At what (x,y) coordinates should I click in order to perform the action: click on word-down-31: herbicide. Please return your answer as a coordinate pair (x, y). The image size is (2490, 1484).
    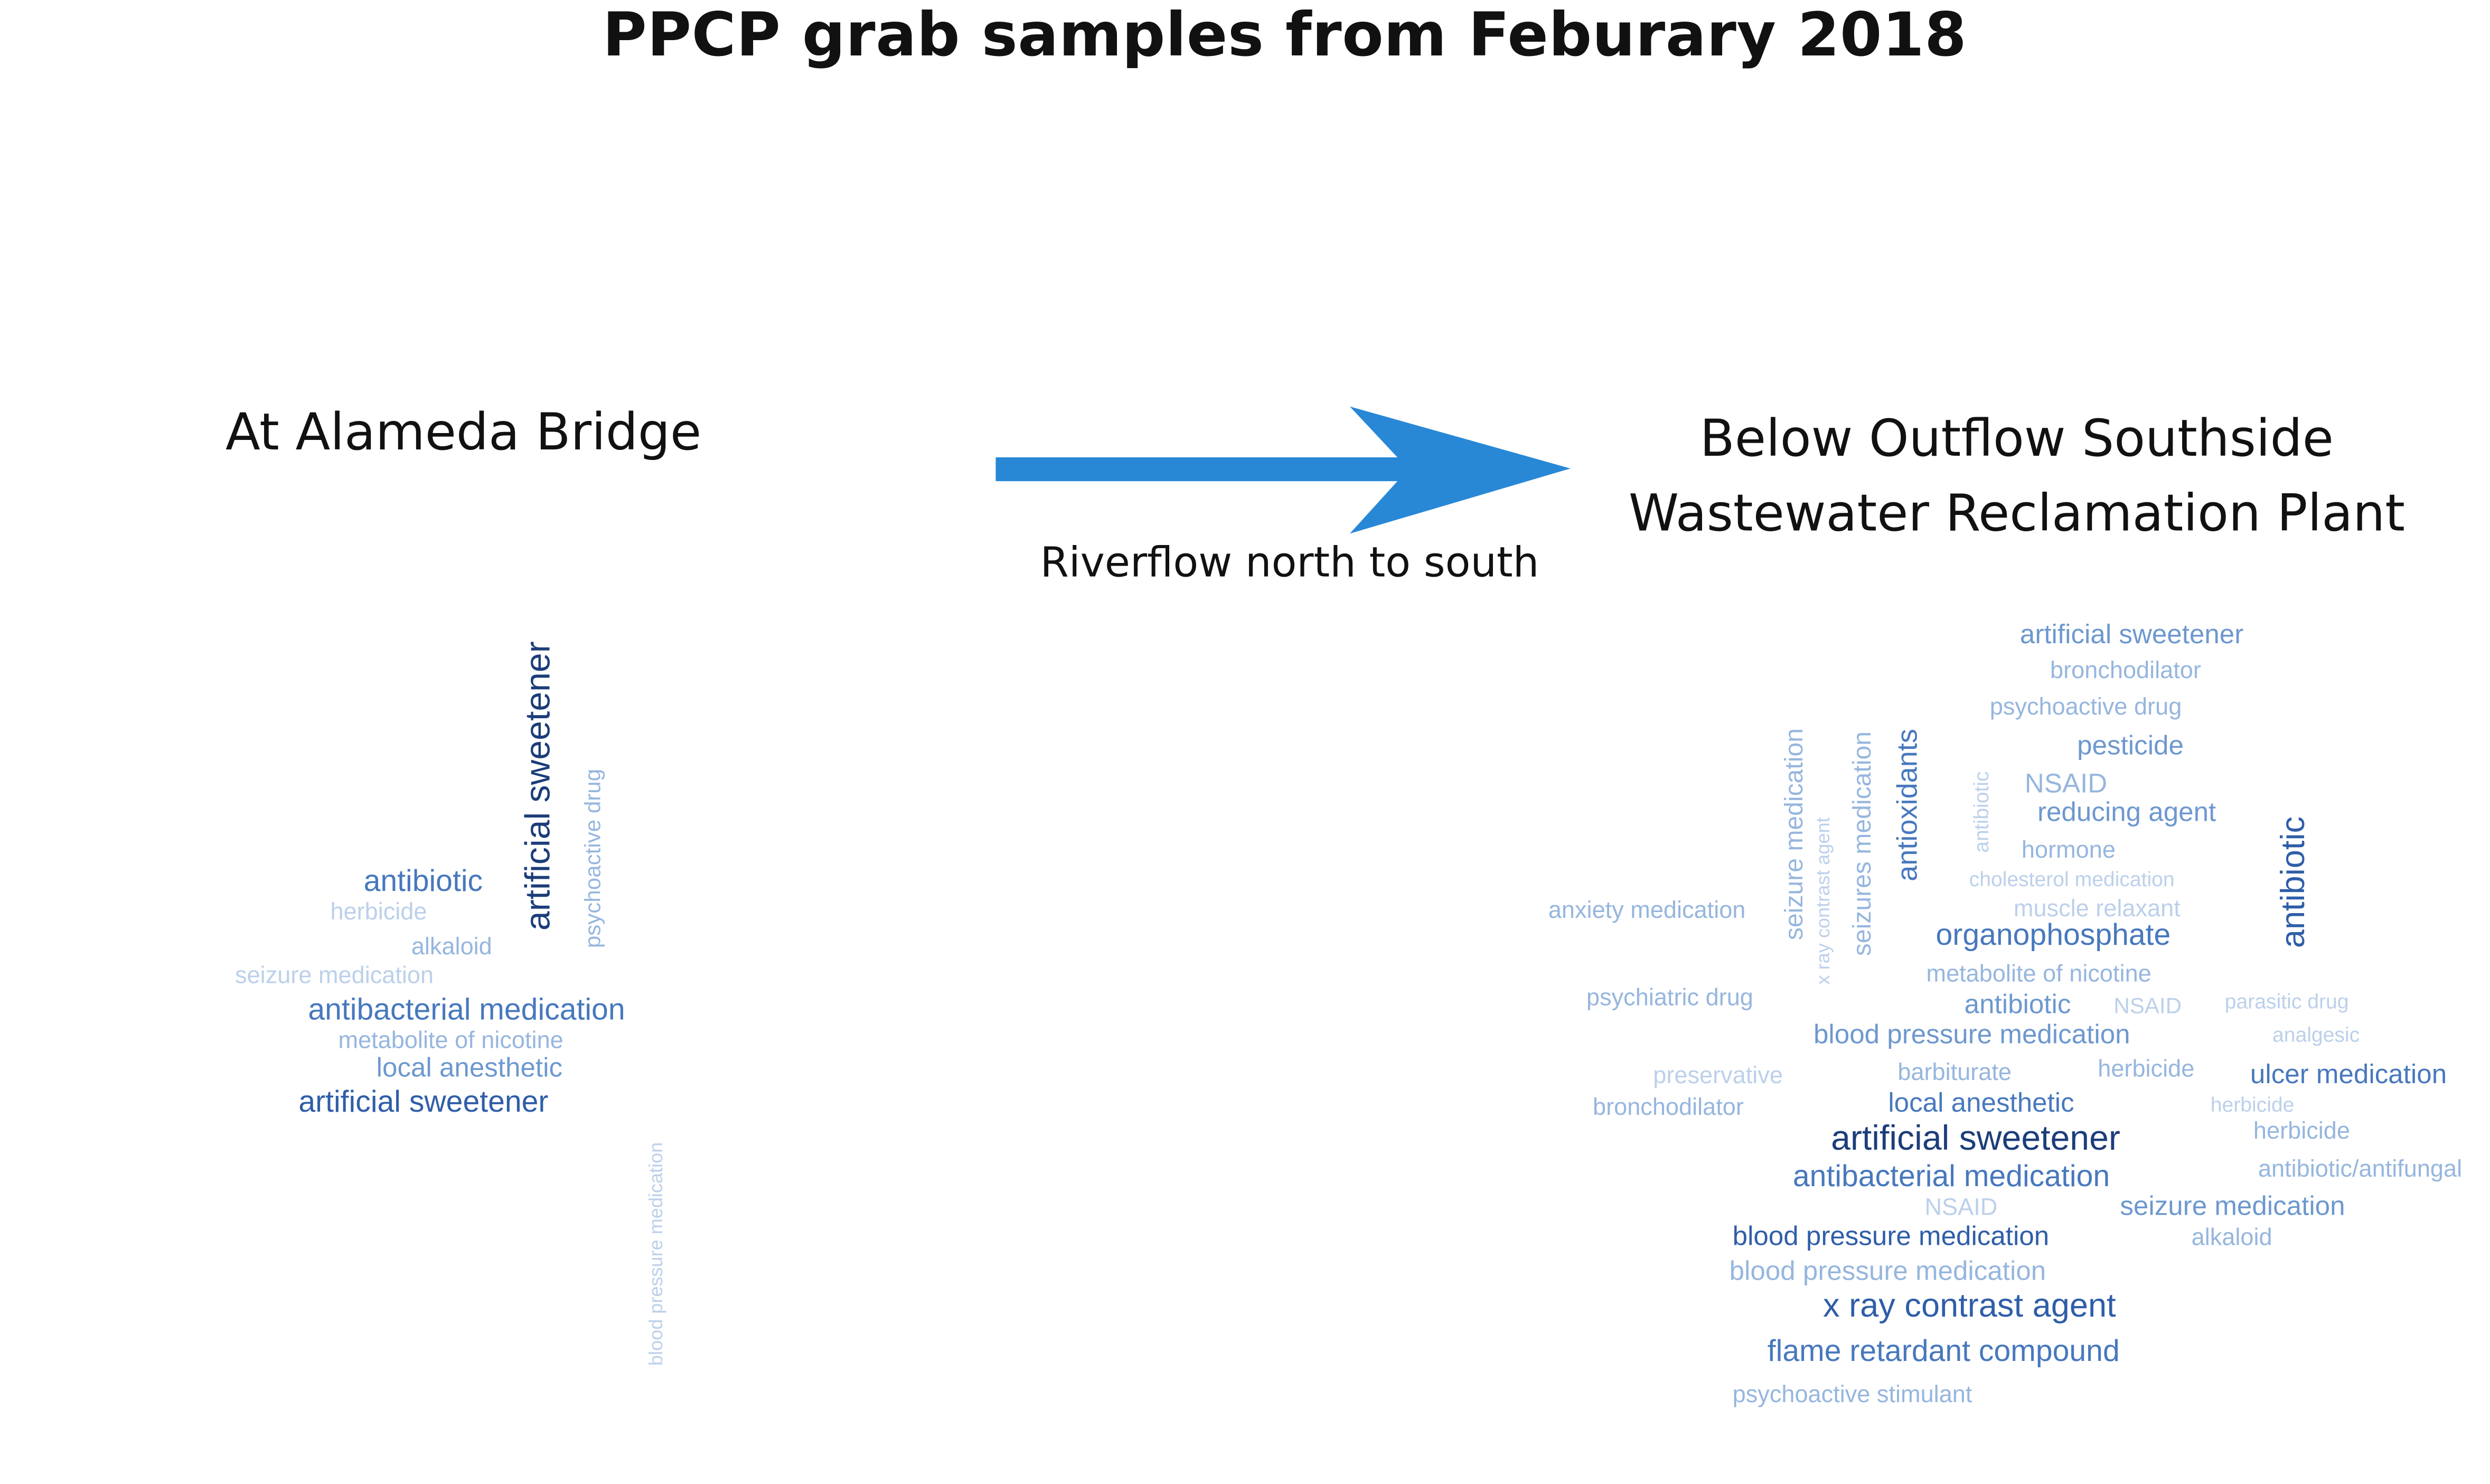
    Looking at the image, I should click on (2301, 1131).